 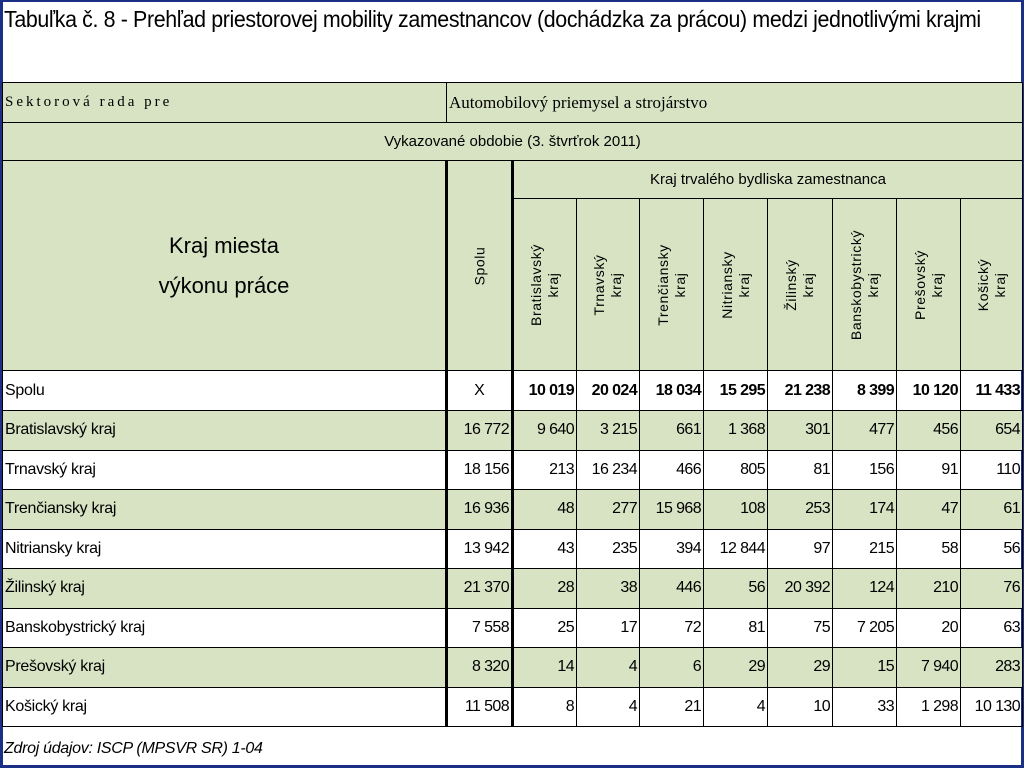 What do you see at coordinates (544, 390) in the screenshot?
I see `total-cell: 10 019` at bounding box center [544, 390].